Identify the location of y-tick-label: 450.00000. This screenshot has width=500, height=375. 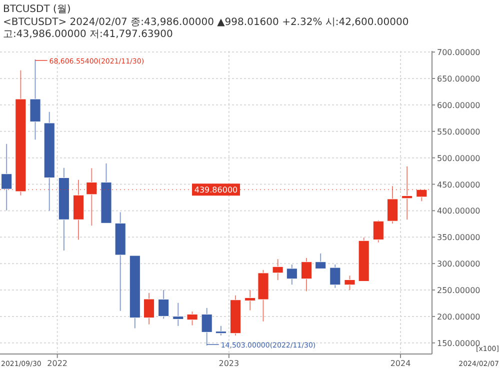
(458, 185).